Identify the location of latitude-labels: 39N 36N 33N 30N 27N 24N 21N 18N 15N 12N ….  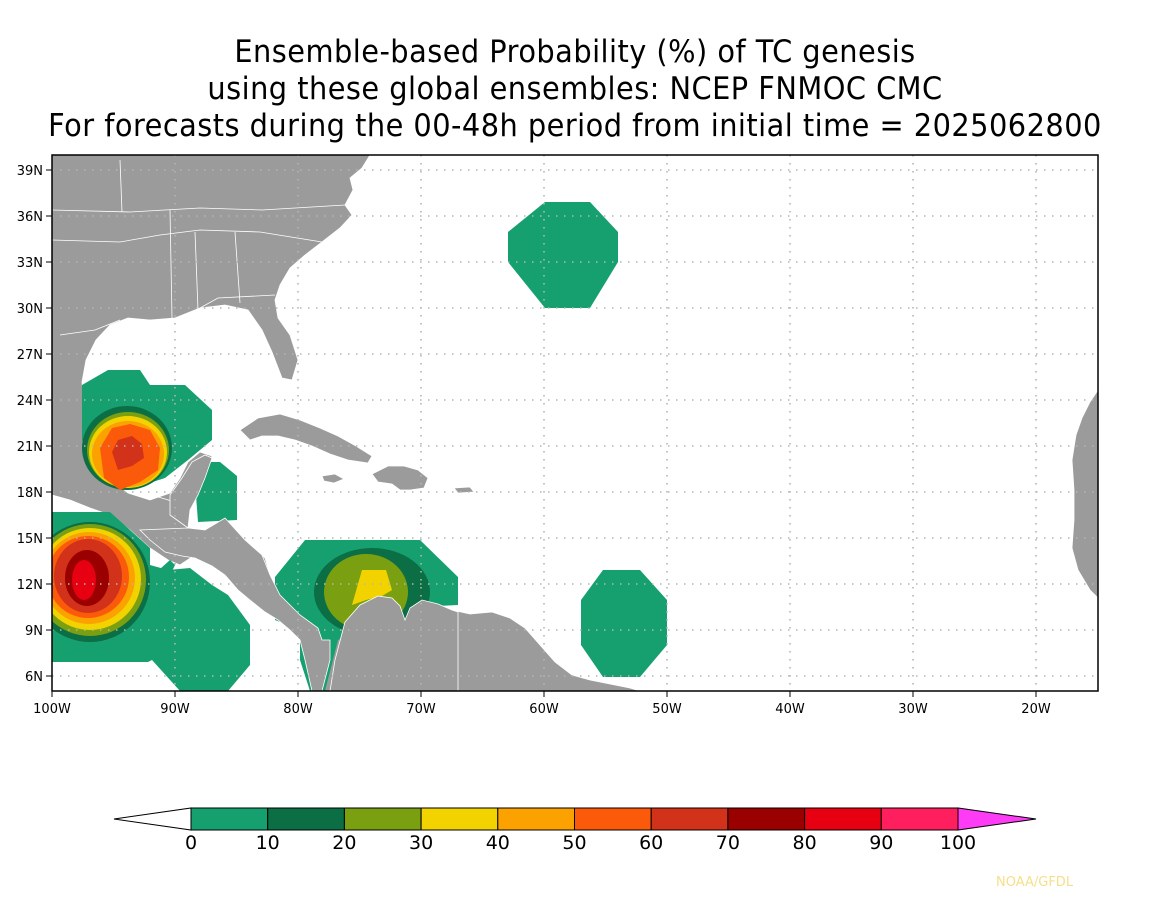
(30, 424).